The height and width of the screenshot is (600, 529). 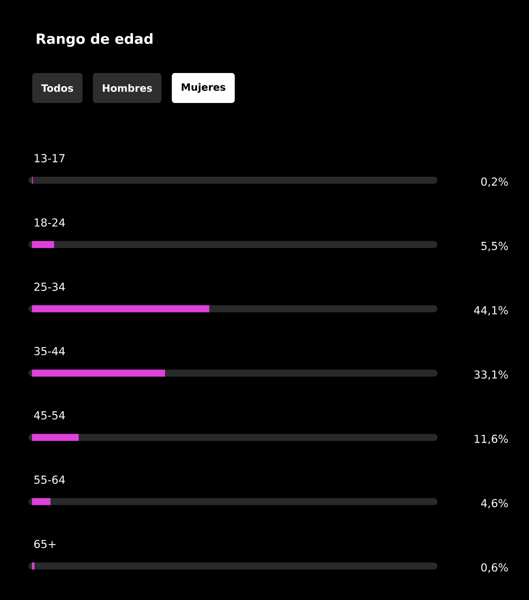 What do you see at coordinates (491, 375) in the screenshot?
I see `data-label: 33,1%` at bounding box center [491, 375].